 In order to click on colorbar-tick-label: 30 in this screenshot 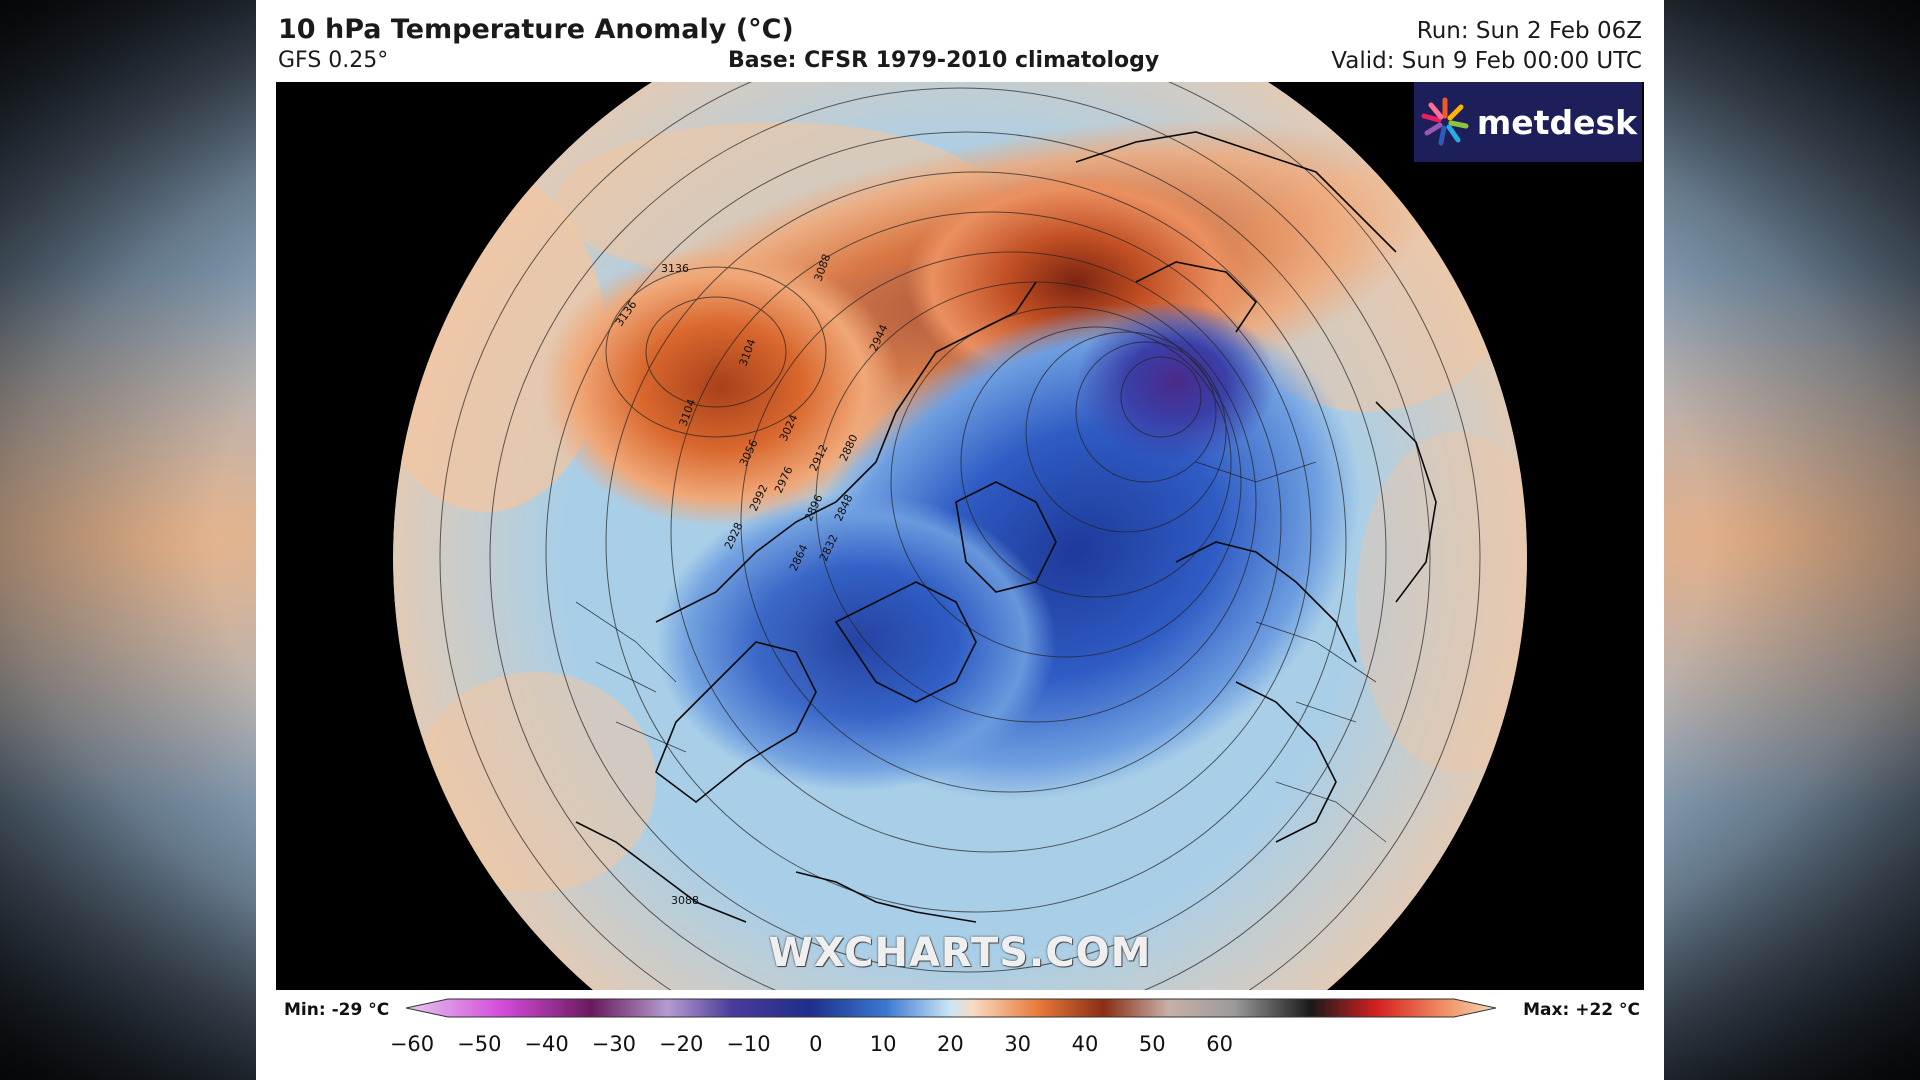, I will do `click(1018, 1044)`.